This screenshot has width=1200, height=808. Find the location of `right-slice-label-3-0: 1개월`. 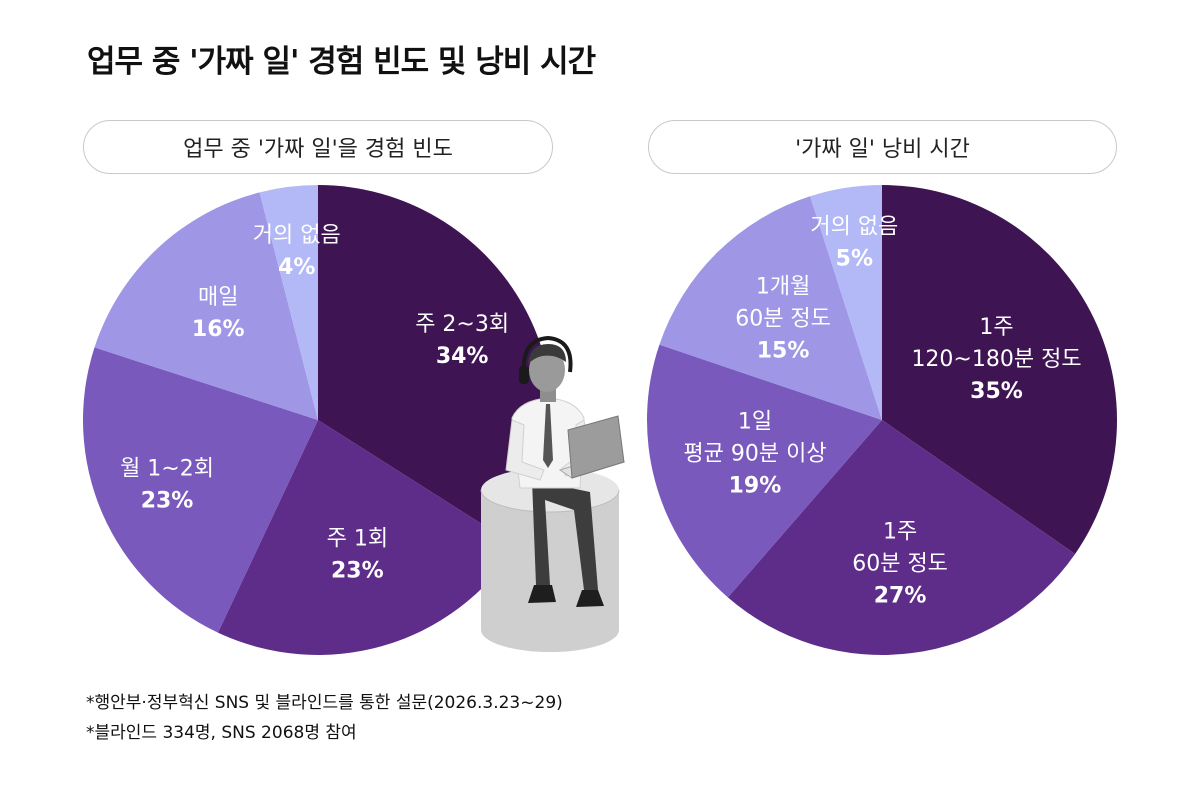

right-slice-label-3-0: 1개월 is located at coordinates (783, 287).